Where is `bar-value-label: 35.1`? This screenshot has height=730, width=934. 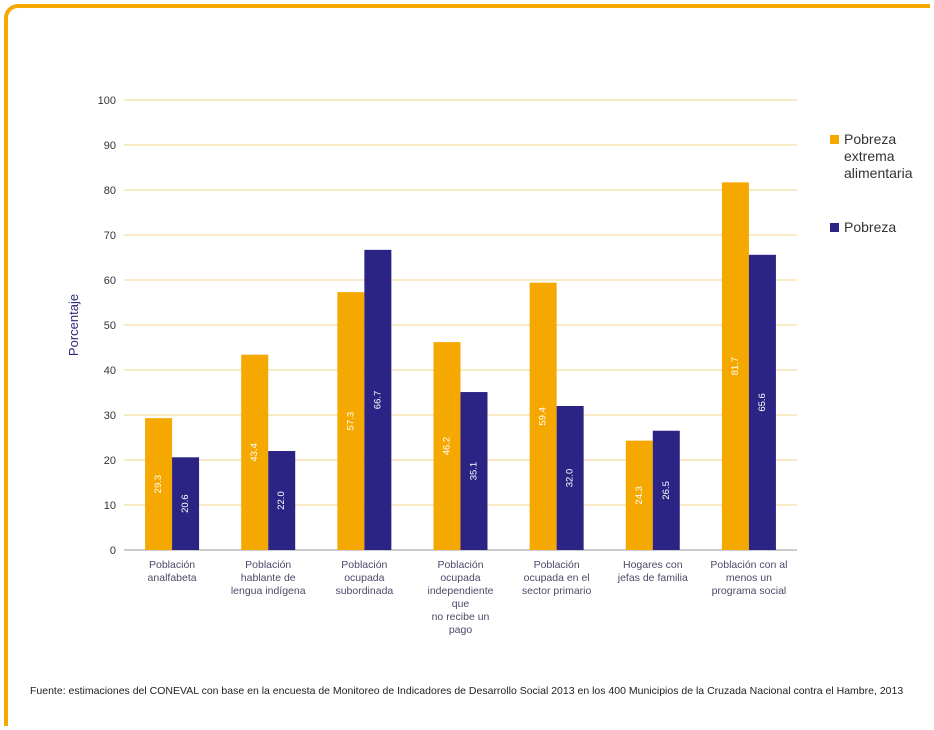
bar-value-label: 35.1 is located at coordinates (474, 471).